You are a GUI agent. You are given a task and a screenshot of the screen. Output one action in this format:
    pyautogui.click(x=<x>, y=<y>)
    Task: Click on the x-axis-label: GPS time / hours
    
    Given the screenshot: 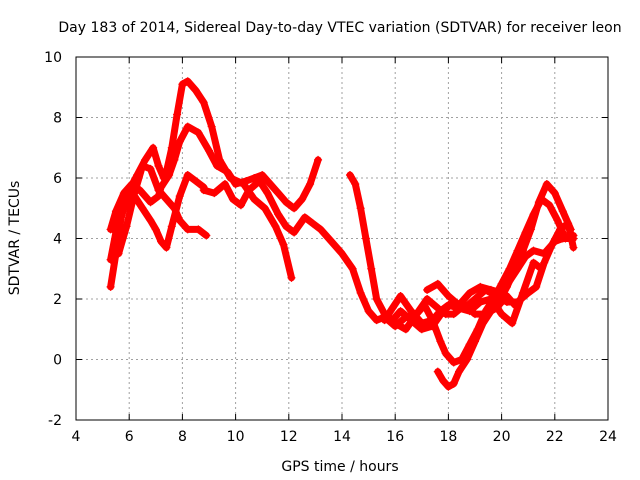 What is the action you would take?
    pyautogui.click(x=339, y=467)
    